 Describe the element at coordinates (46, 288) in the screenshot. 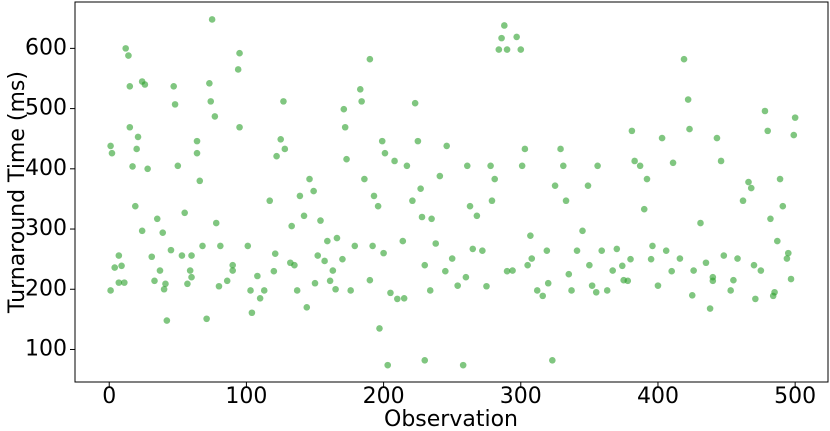

I see `y-tick-label: 200` at that location.